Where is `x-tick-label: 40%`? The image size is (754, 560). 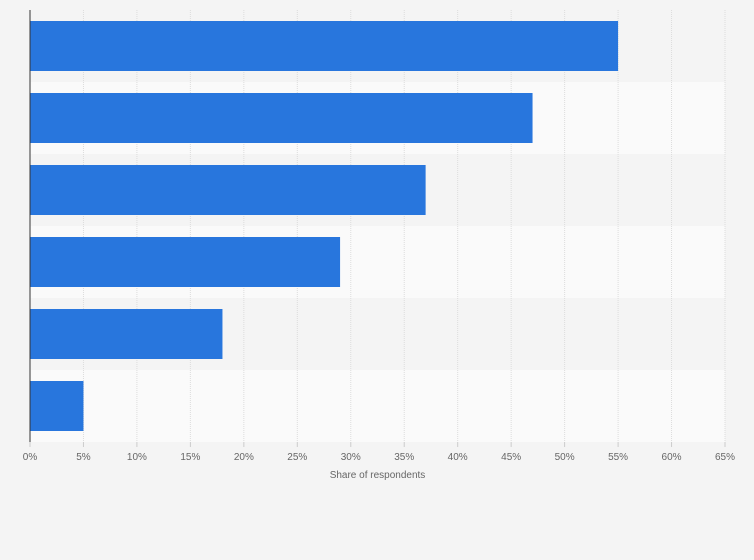
x-tick-label: 40% is located at coordinates (458, 457).